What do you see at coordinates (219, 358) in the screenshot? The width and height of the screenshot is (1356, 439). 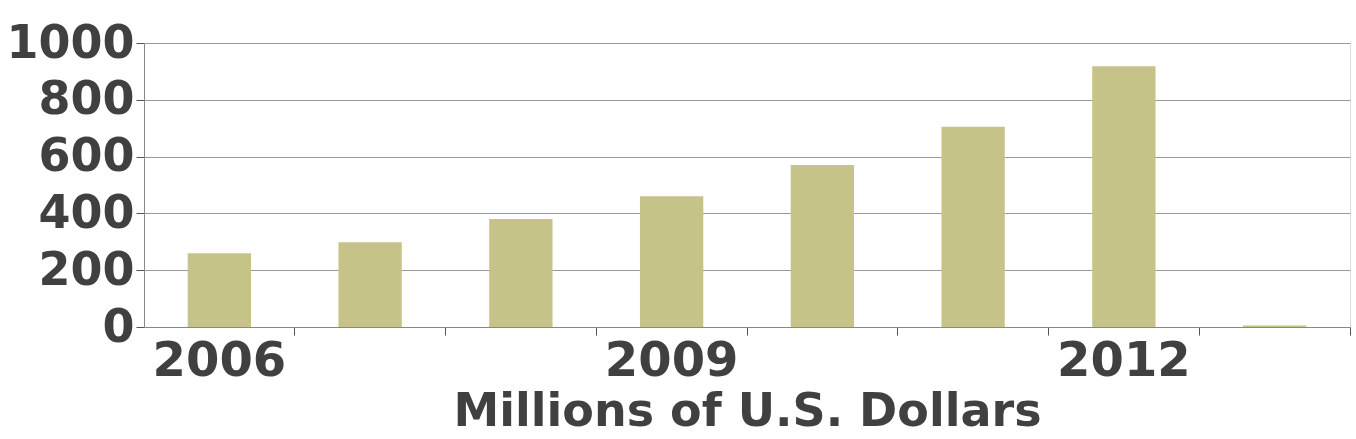 I see `x-tick-label: 2006` at bounding box center [219, 358].